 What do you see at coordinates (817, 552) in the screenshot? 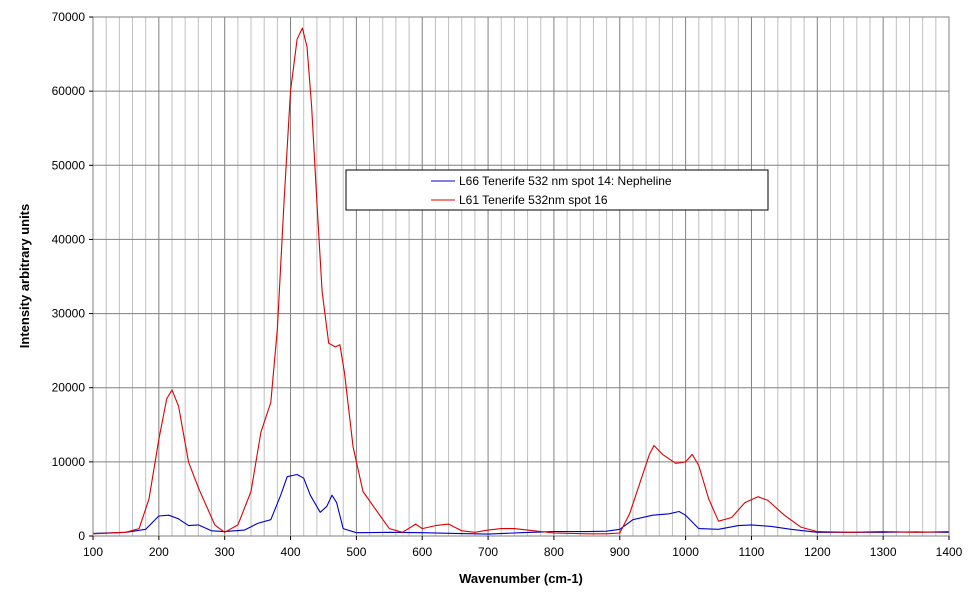
I see `x-tick-label: 1200` at bounding box center [817, 552].